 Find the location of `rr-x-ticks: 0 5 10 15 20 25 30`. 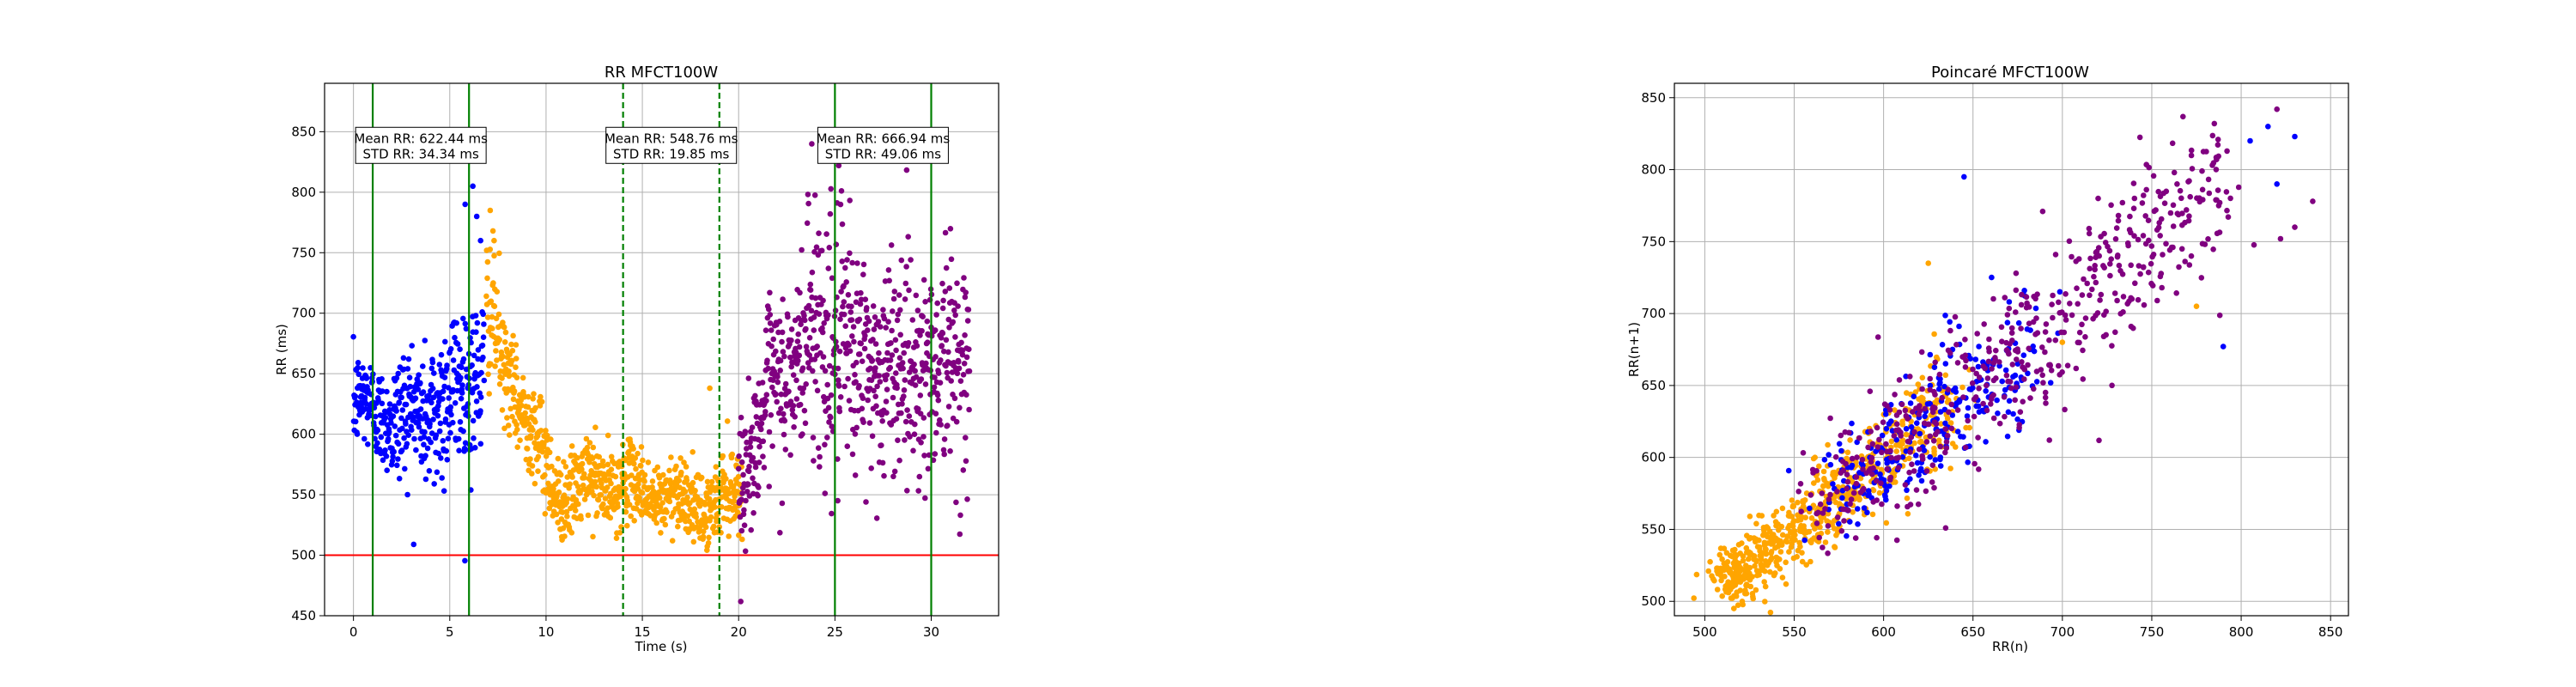

rr-x-ticks: 0 5 10 15 20 25 30 is located at coordinates (644, 628).